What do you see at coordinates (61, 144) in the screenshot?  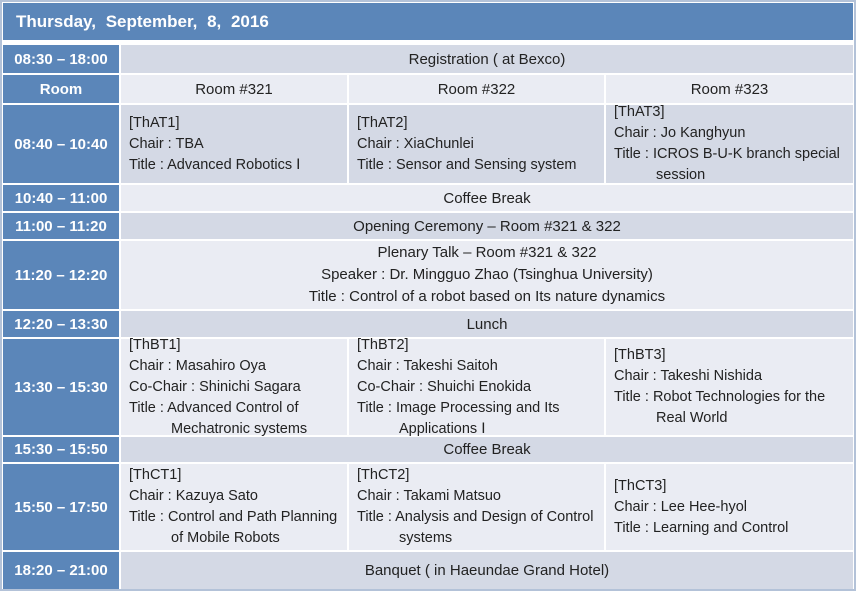 I see `time-session-a: 08:40 – 10:40` at bounding box center [61, 144].